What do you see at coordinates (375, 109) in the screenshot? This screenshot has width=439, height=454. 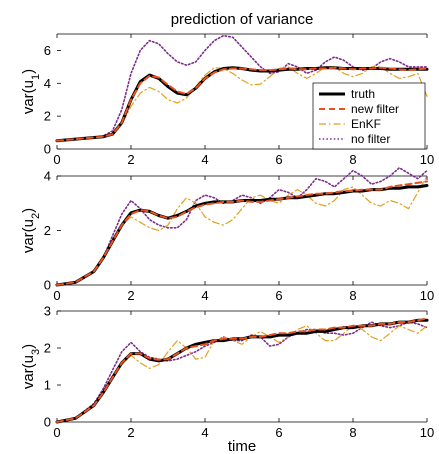 I see `legend-label-new-filter: new filter` at bounding box center [375, 109].